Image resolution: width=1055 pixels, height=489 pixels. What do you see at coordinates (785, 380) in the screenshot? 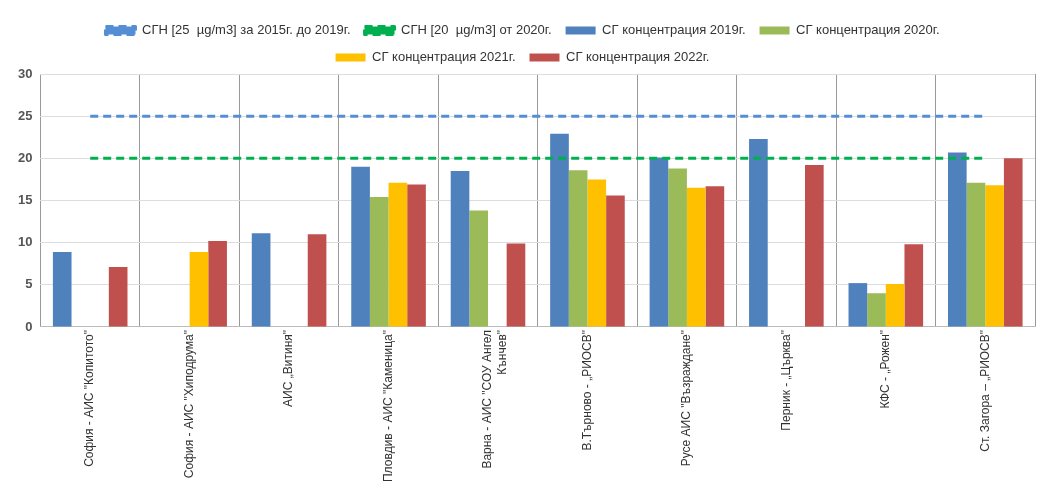
I see `x-tick-label: Перник - „Църква"` at bounding box center [785, 380].